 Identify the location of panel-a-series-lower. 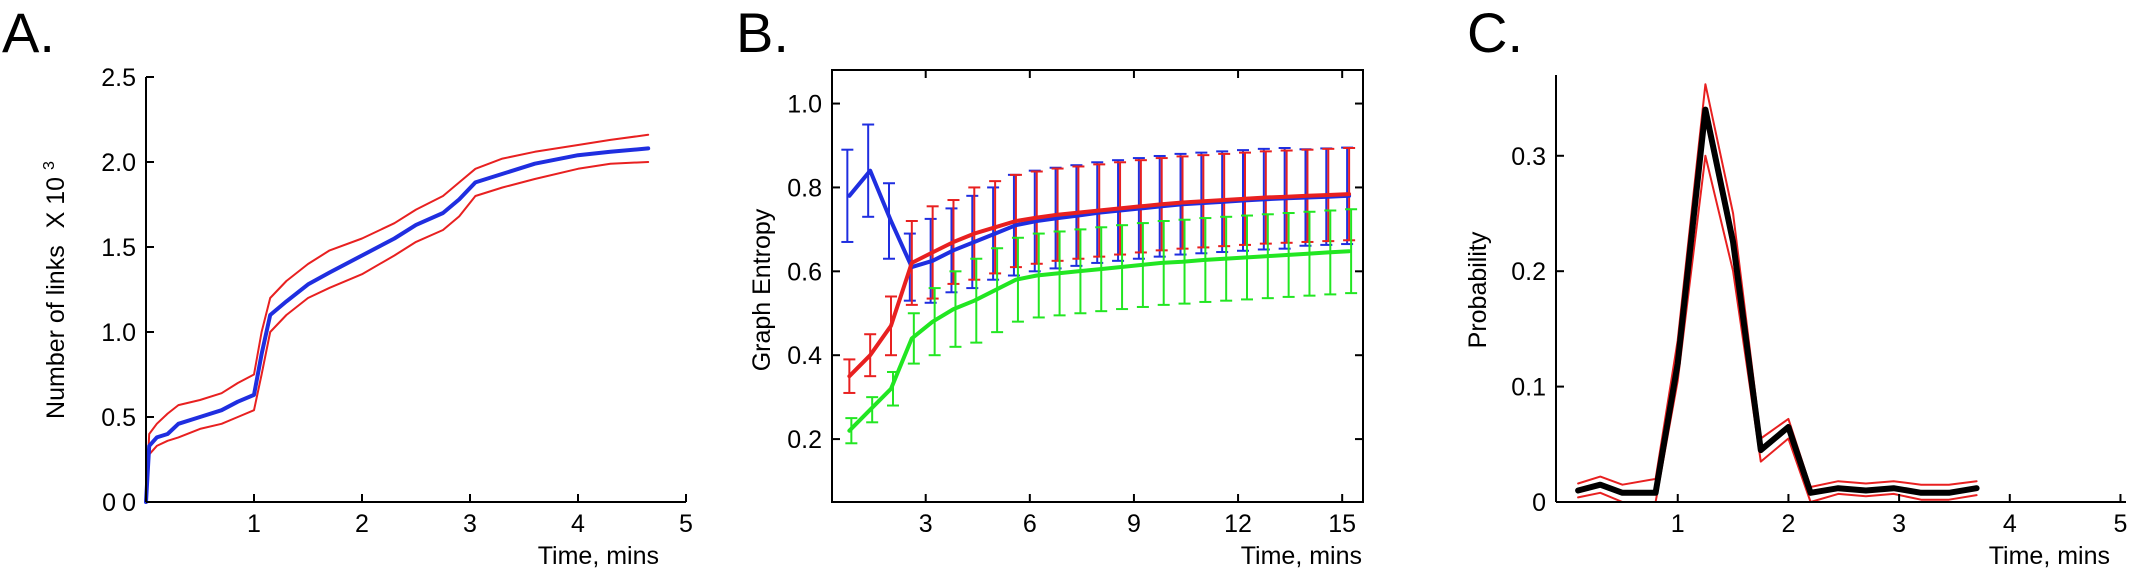
(397, 332).